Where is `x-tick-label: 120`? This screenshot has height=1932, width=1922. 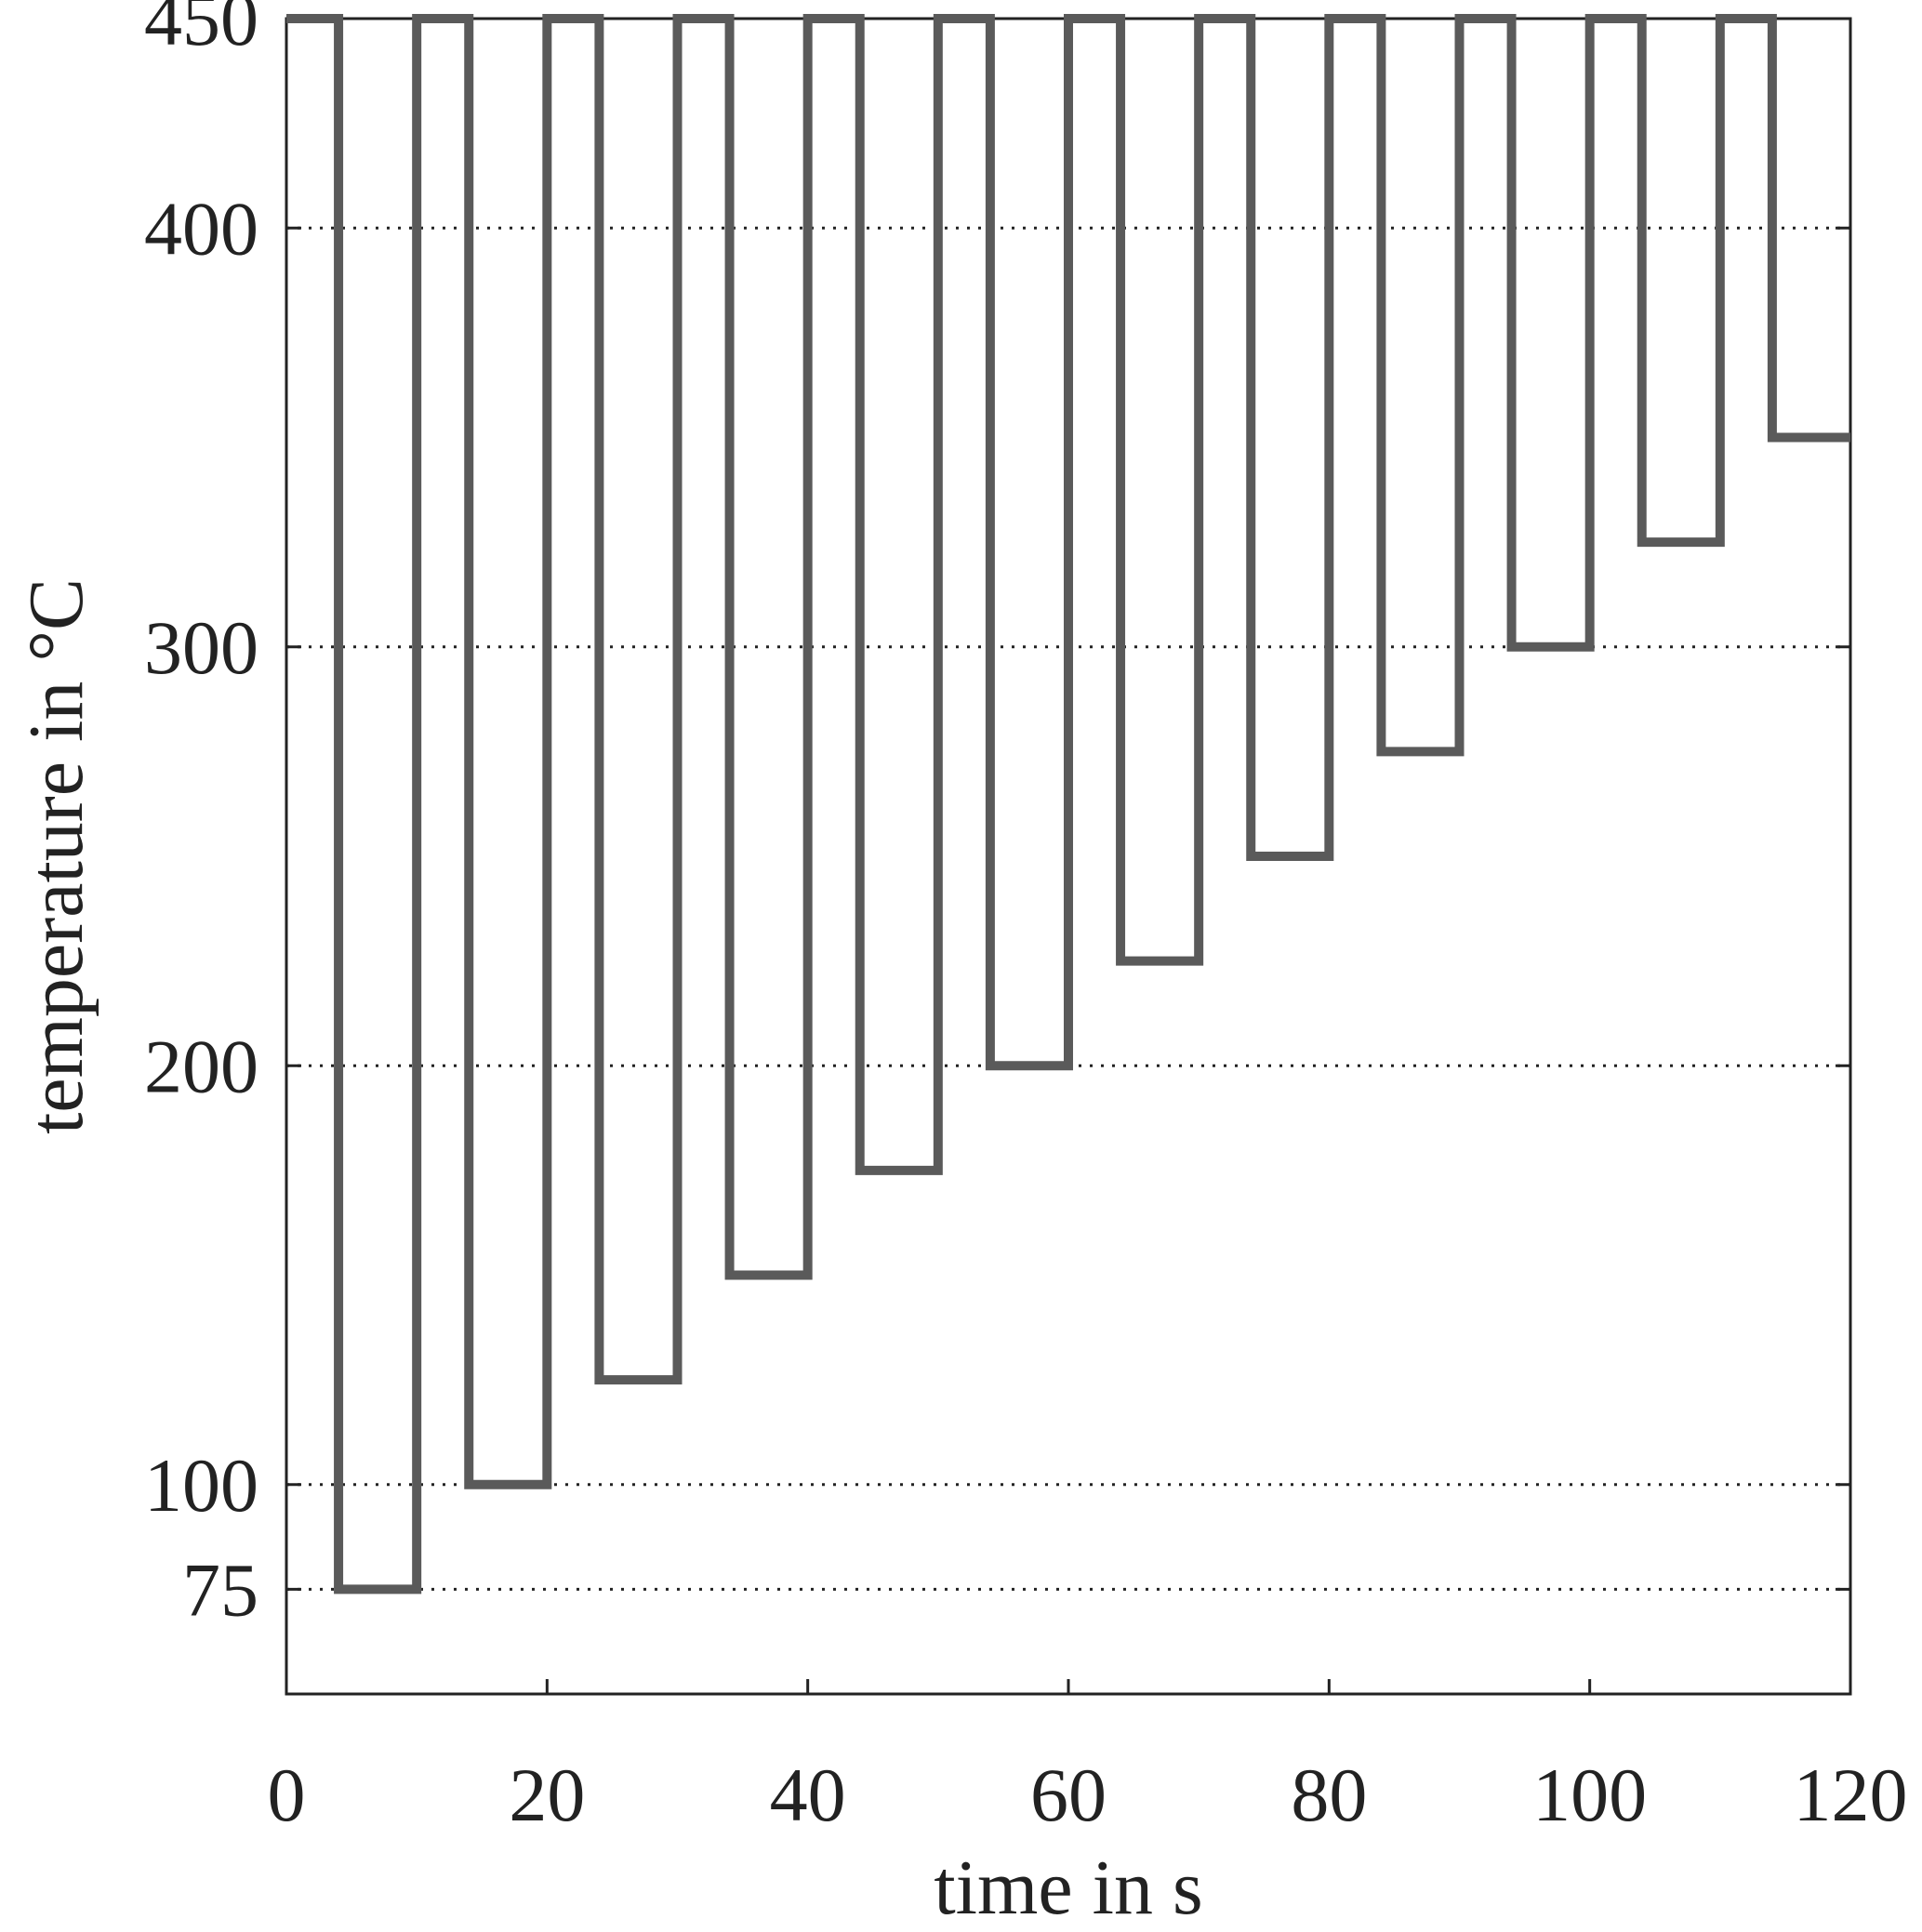 x-tick-label: 120 is located at coordinates (1851, 1795).